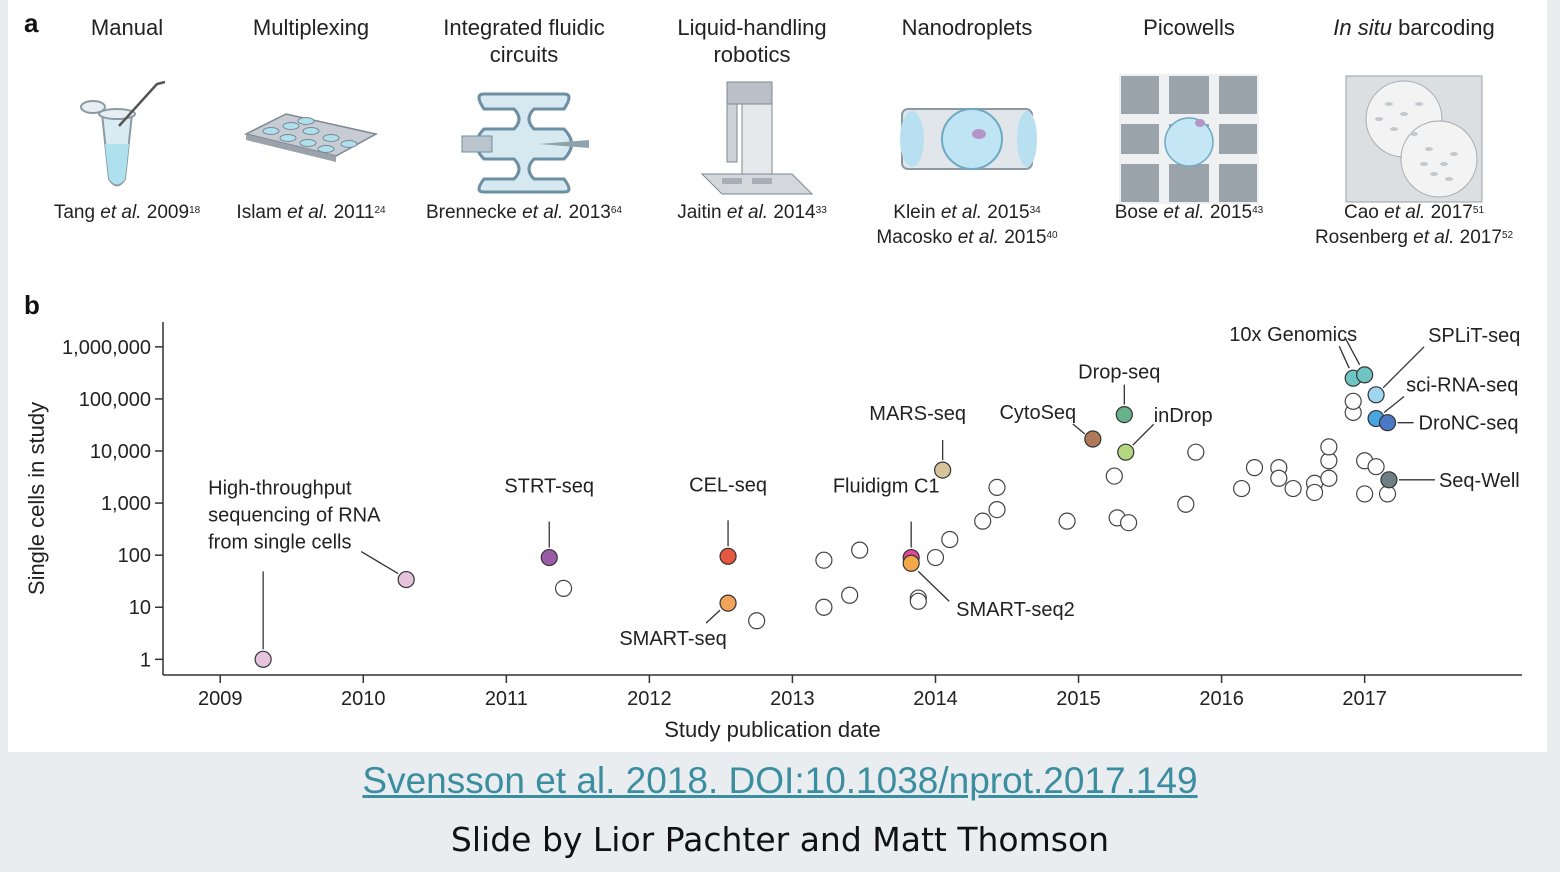 This screenshot has height=872, width=1560. I want to click on droplet-channel-icon, so click(968, 139).